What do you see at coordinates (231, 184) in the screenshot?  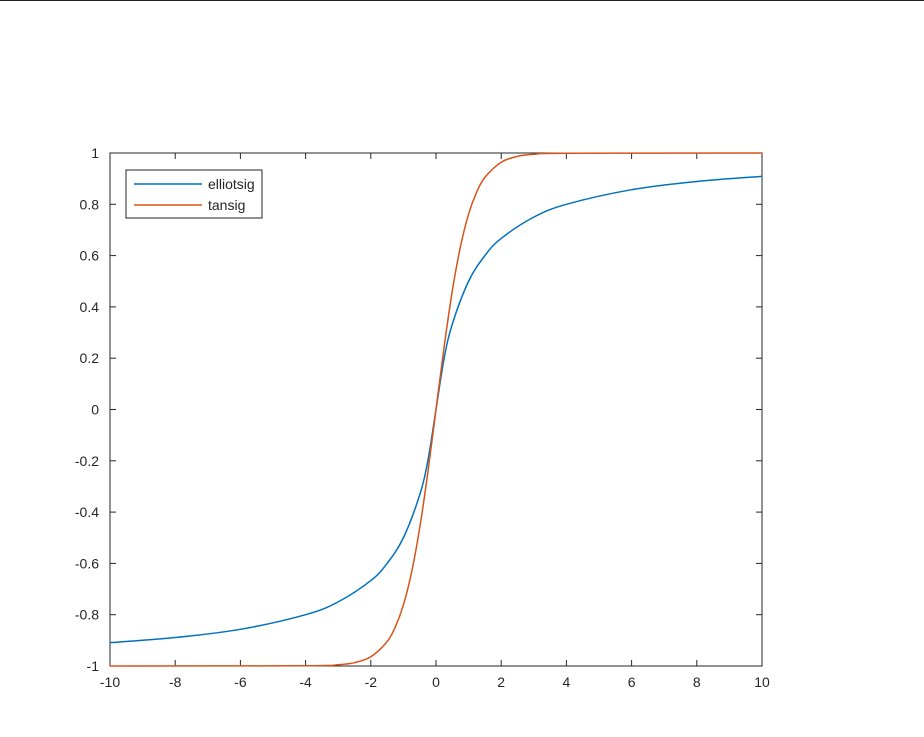 I see `legend-label-elliotsig: elliotsig` at bounding box center [231, 184].